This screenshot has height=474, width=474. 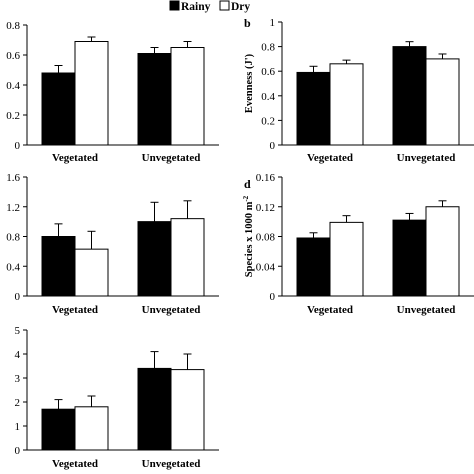 I want to click on chart1-ytick-label-4: 0.8, so click(x=268, y=48).